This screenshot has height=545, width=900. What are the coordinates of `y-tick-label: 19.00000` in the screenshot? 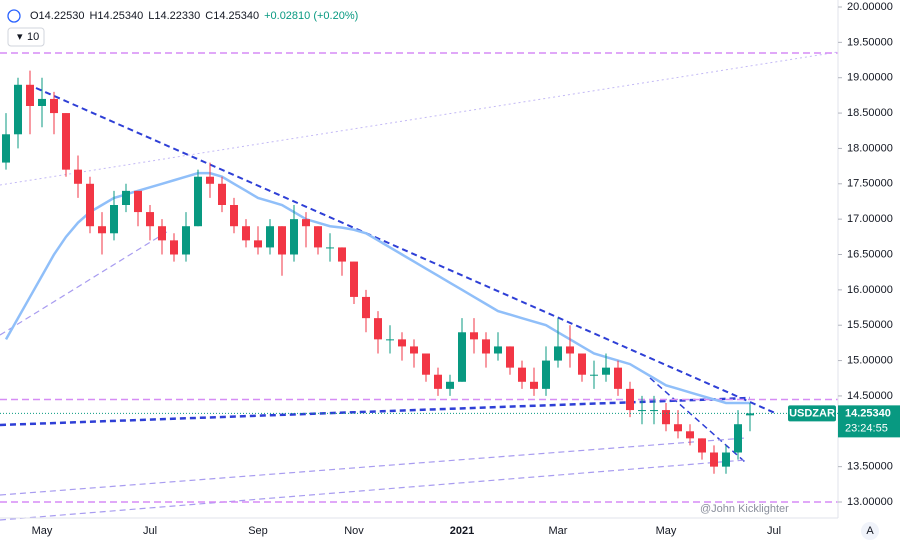 It's located at (870, 78).